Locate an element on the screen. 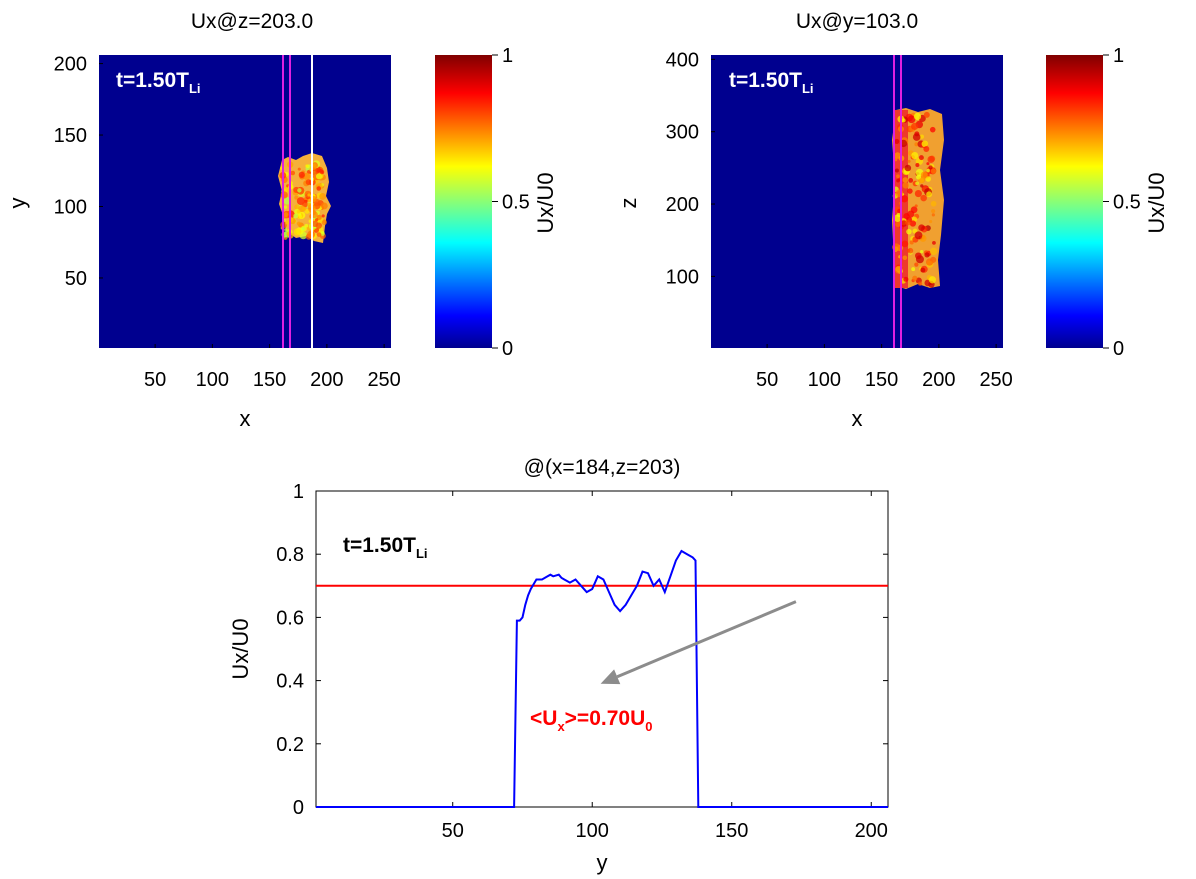 The height and width of the screenshot is (879, 1196). panel-3-ytick-label-3: 0.6 is located at coordinates (290, 618).